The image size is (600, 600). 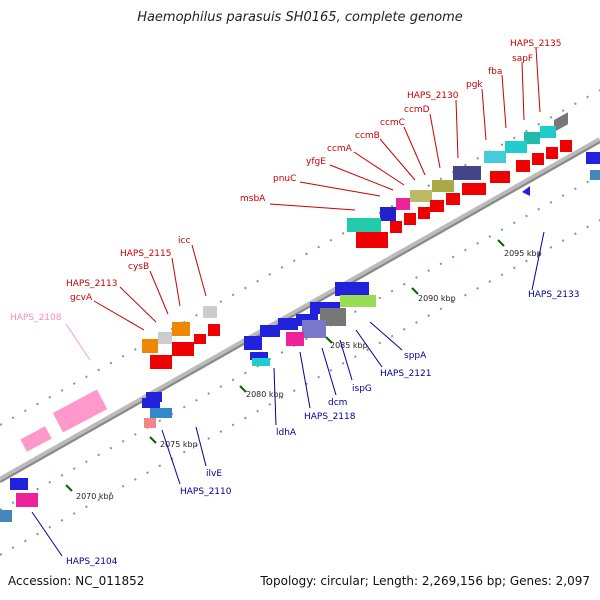 I want to click on gene-label: HAPS_2135, so click(x=535, y=44).